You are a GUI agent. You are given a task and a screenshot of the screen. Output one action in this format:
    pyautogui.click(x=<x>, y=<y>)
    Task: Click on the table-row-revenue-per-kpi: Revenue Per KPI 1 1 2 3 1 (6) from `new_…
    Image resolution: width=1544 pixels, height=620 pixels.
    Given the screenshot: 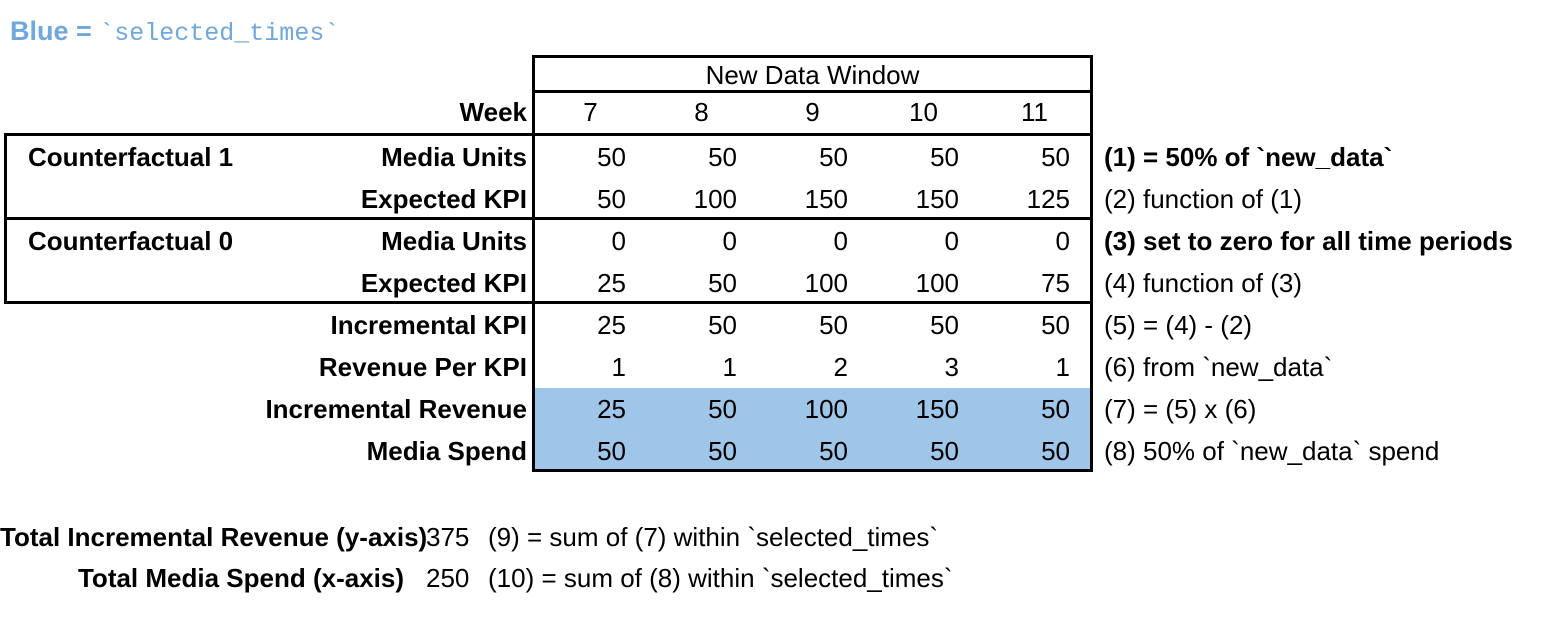 What is the action you would take?
    pyautogui.click(x=772, y=367)
    